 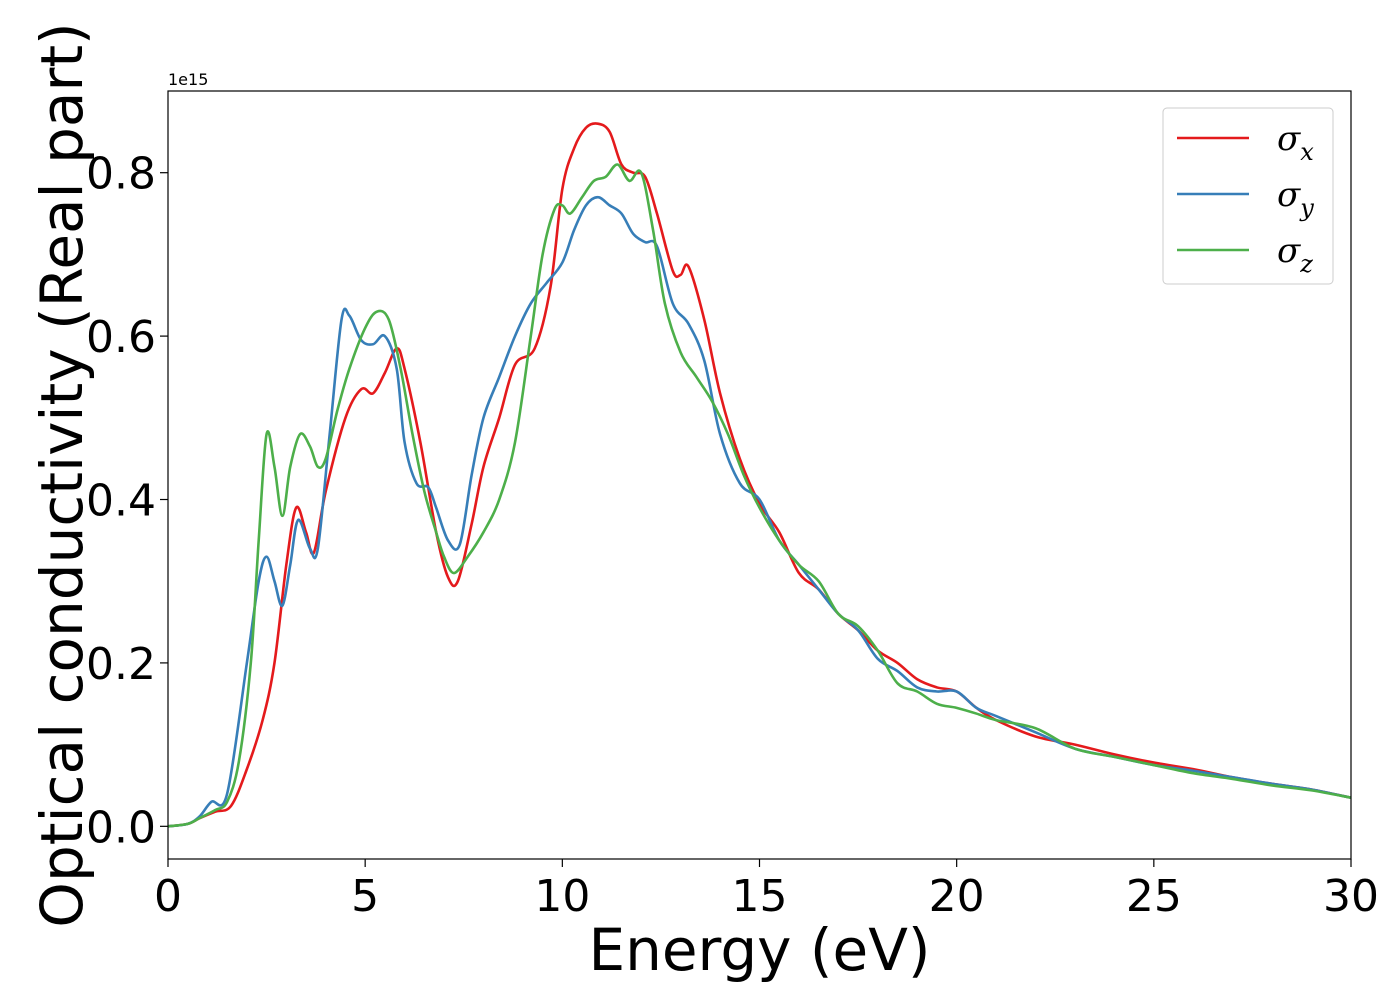 I want to click on y-offset-label: 1e15, so click(x=188, y=79).